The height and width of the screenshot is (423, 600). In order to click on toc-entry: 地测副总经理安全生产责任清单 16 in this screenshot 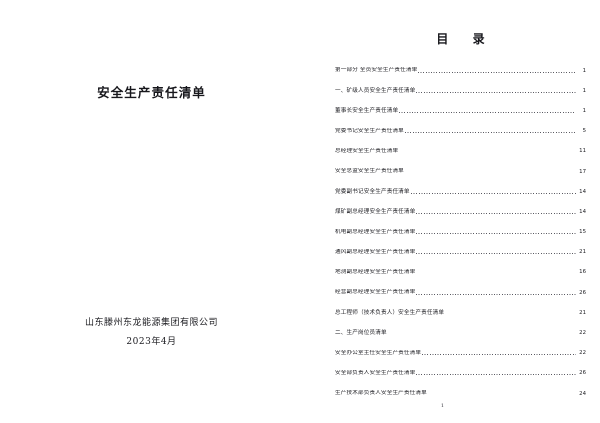, I will do `click(460, 272)`.